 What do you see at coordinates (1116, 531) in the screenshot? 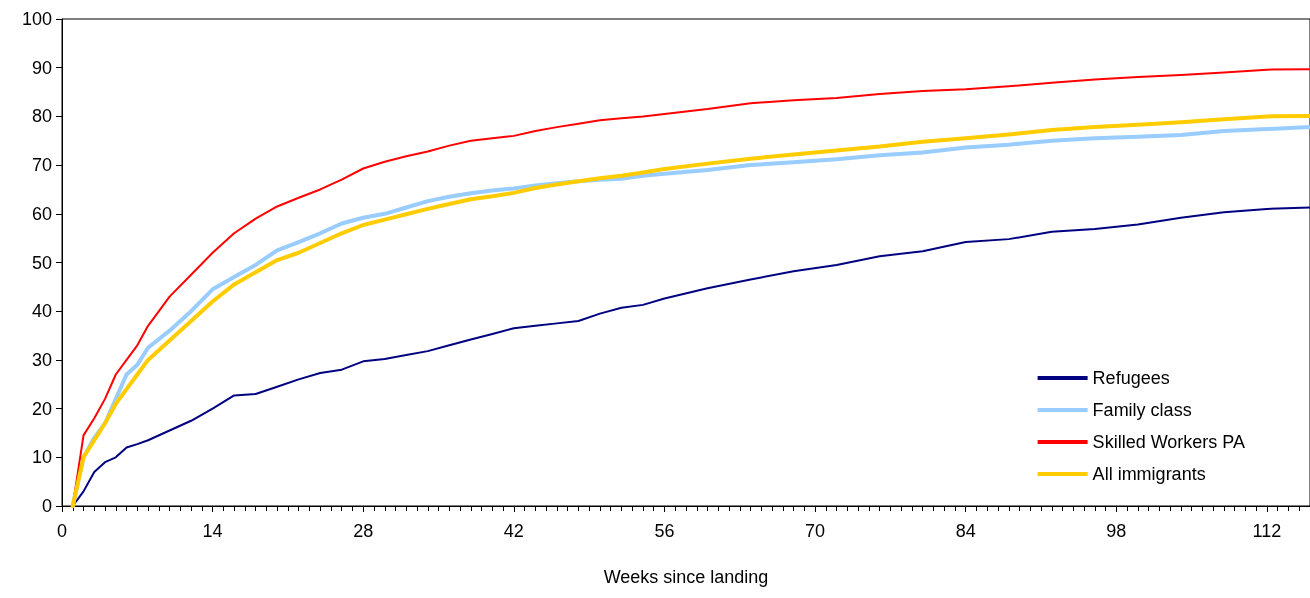
I see `x-tick-label: 98` at bounding box center [1116, 531].